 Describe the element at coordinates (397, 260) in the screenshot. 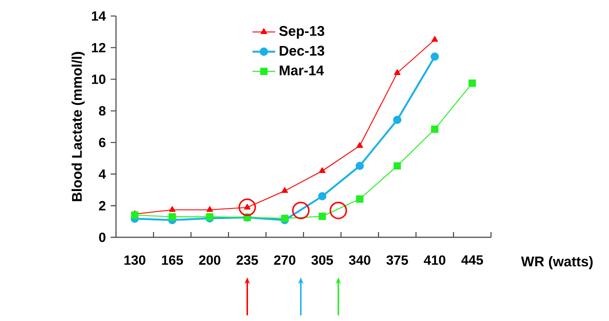

I see `x-tick-label: 375` at that location.